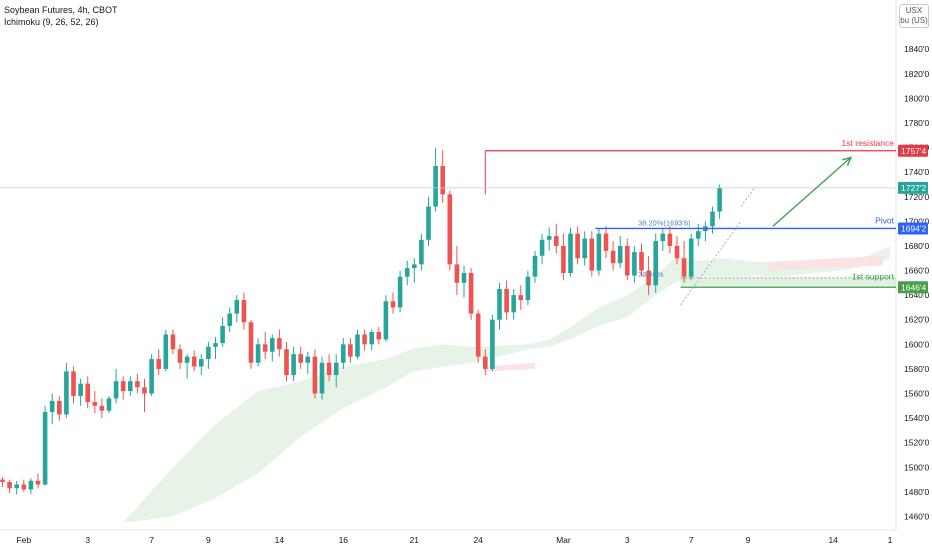 The width and height of the screenshot is (932, 550). Describe the element at coordinates (51, 22) in the screenshot. I see `indicator-label: Ichimoku (9, 26, 52, 26)` at that location.